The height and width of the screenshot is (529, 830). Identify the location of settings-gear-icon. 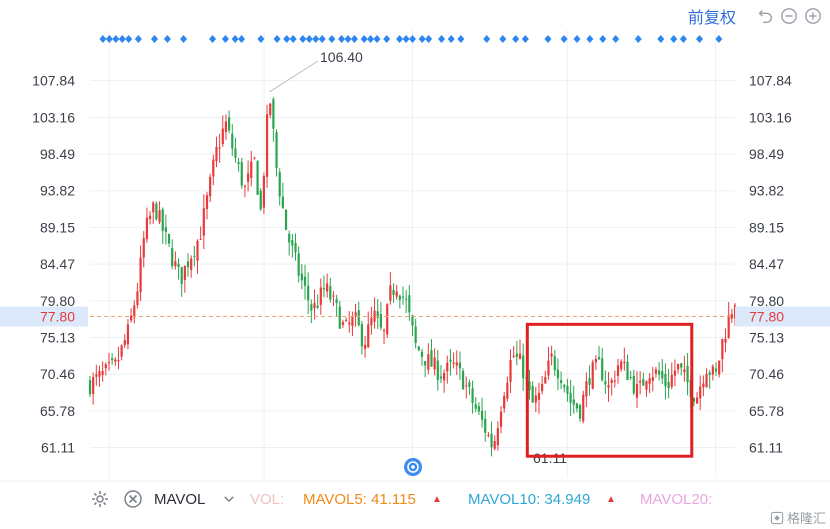
(100, 499).